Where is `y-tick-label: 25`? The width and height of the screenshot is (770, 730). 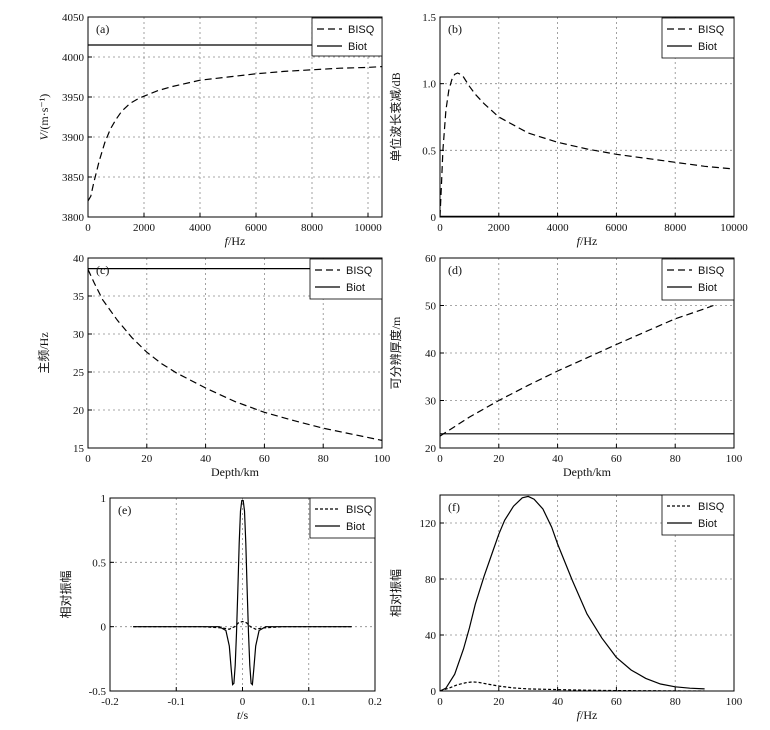 y-tick-label: 25 is located at coordinates (79, 373).